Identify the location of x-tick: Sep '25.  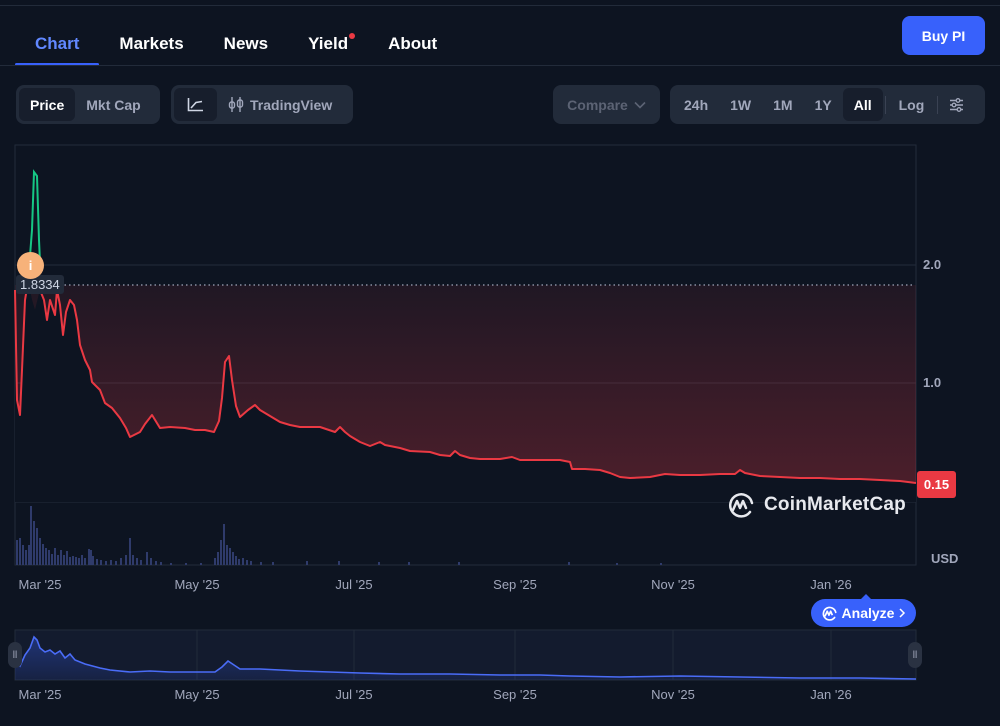
(515, 584).